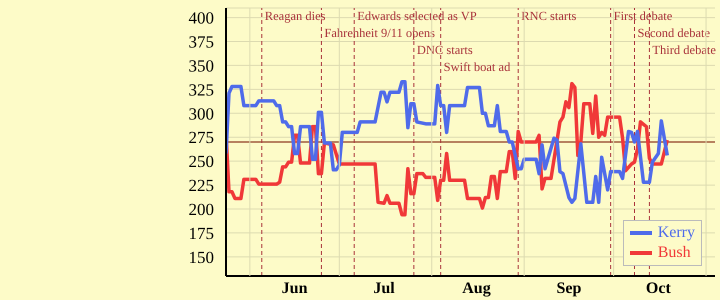  What do you see at coordinates (659, 288) in the screenshot?
I see `x-tick-label: Oct` at bounding box center [659, 288].